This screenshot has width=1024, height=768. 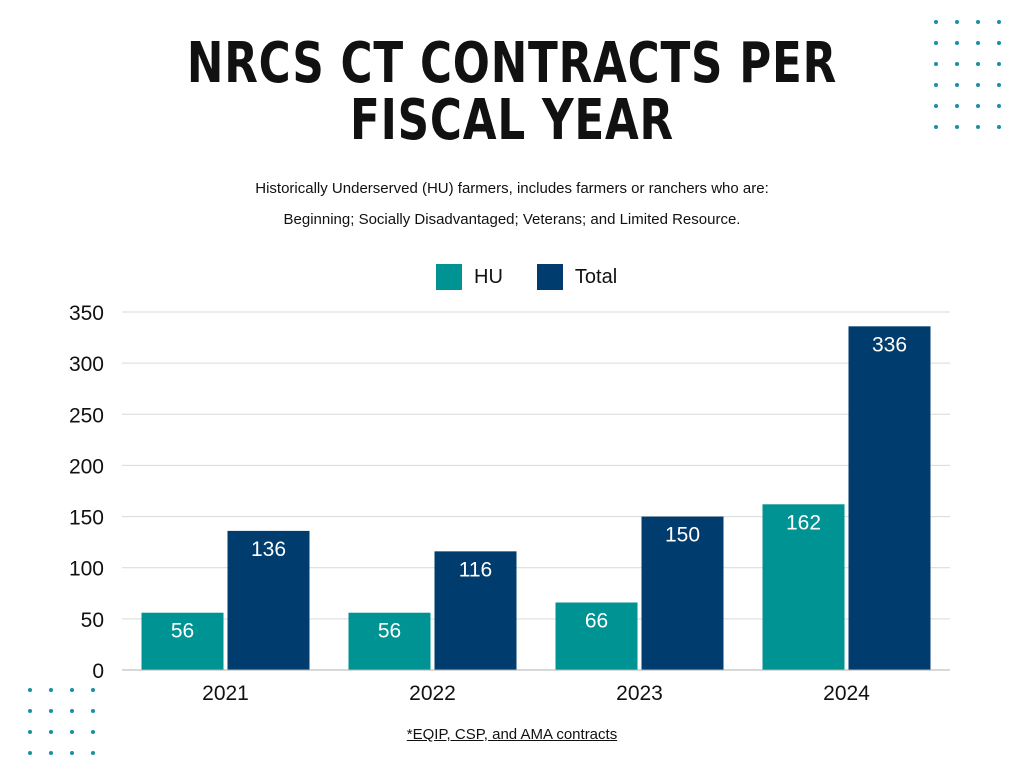 I want to click on x-tick-label-2021: 2021, so click(x=225, y=693).